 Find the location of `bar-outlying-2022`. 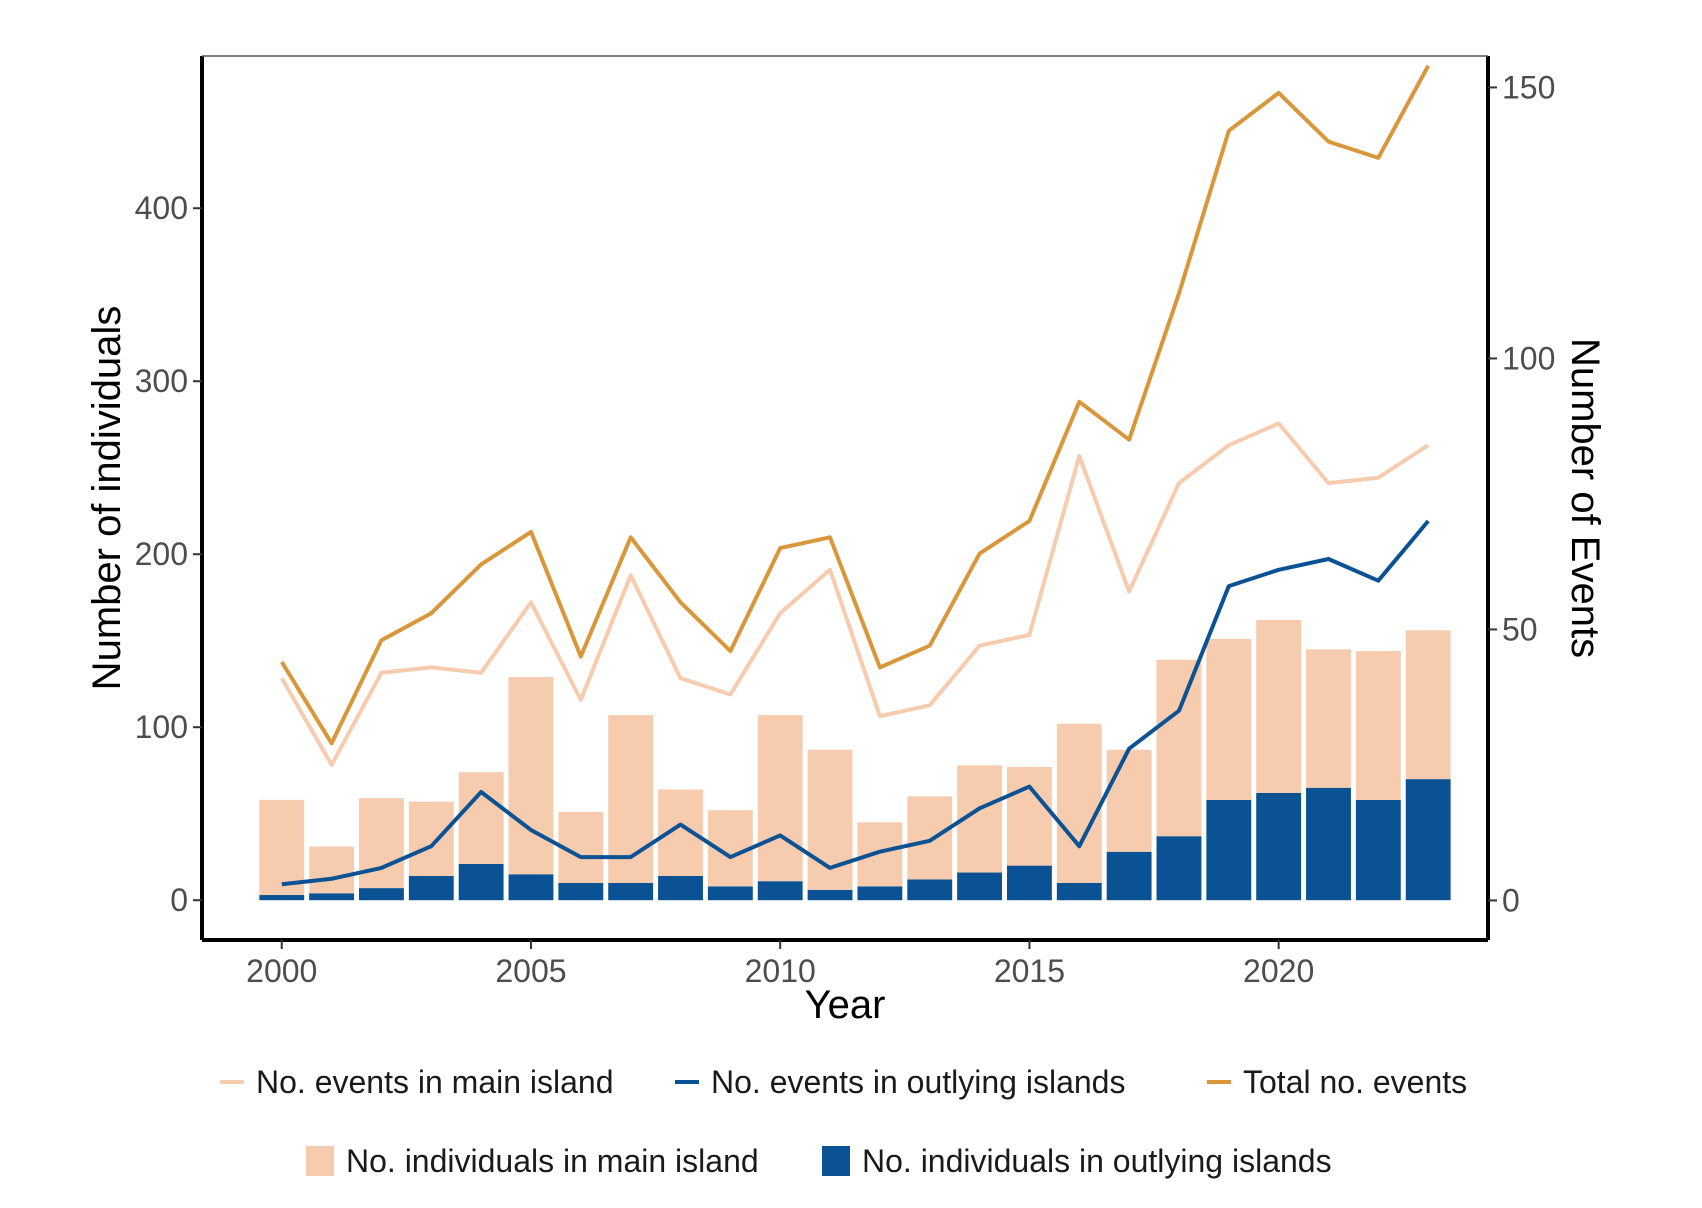

bar-outlying-2022 is located at coordinates (1378, 850).